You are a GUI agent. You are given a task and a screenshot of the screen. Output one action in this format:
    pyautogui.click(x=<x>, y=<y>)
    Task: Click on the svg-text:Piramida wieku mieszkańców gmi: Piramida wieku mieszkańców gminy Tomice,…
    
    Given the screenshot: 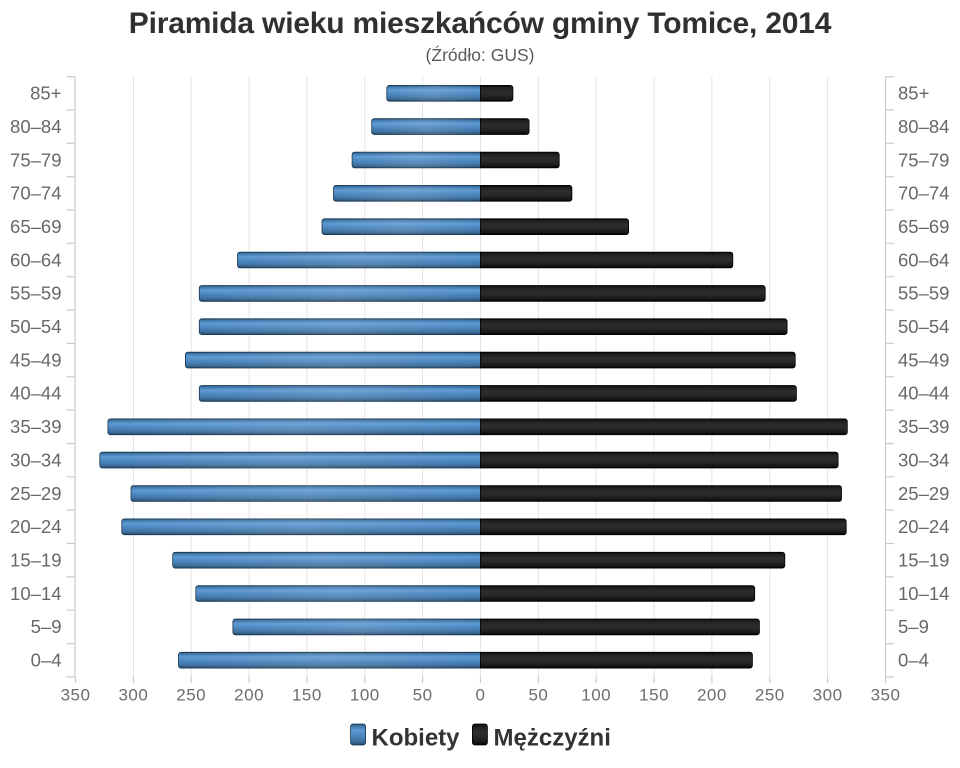 What is the action you would take?
    pyautogui.click(x=480, y=23)
    